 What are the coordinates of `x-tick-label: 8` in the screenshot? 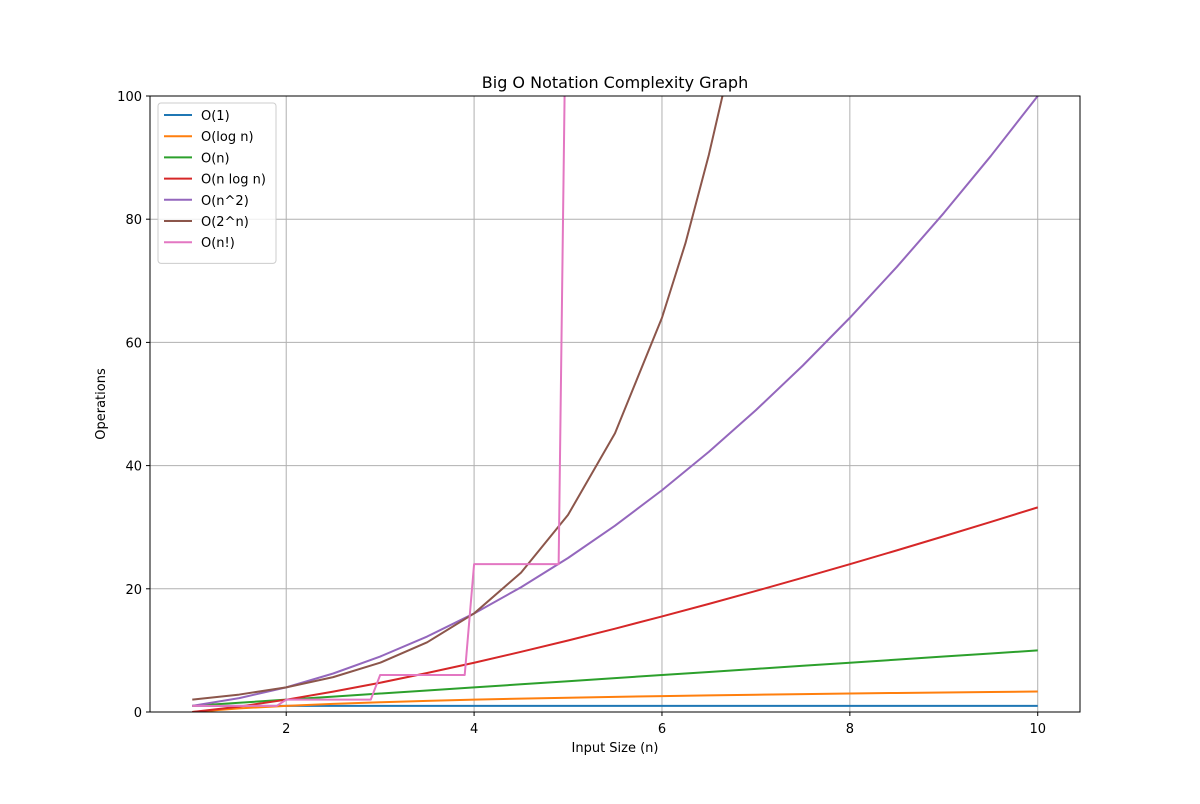 It's located at (850, 729).